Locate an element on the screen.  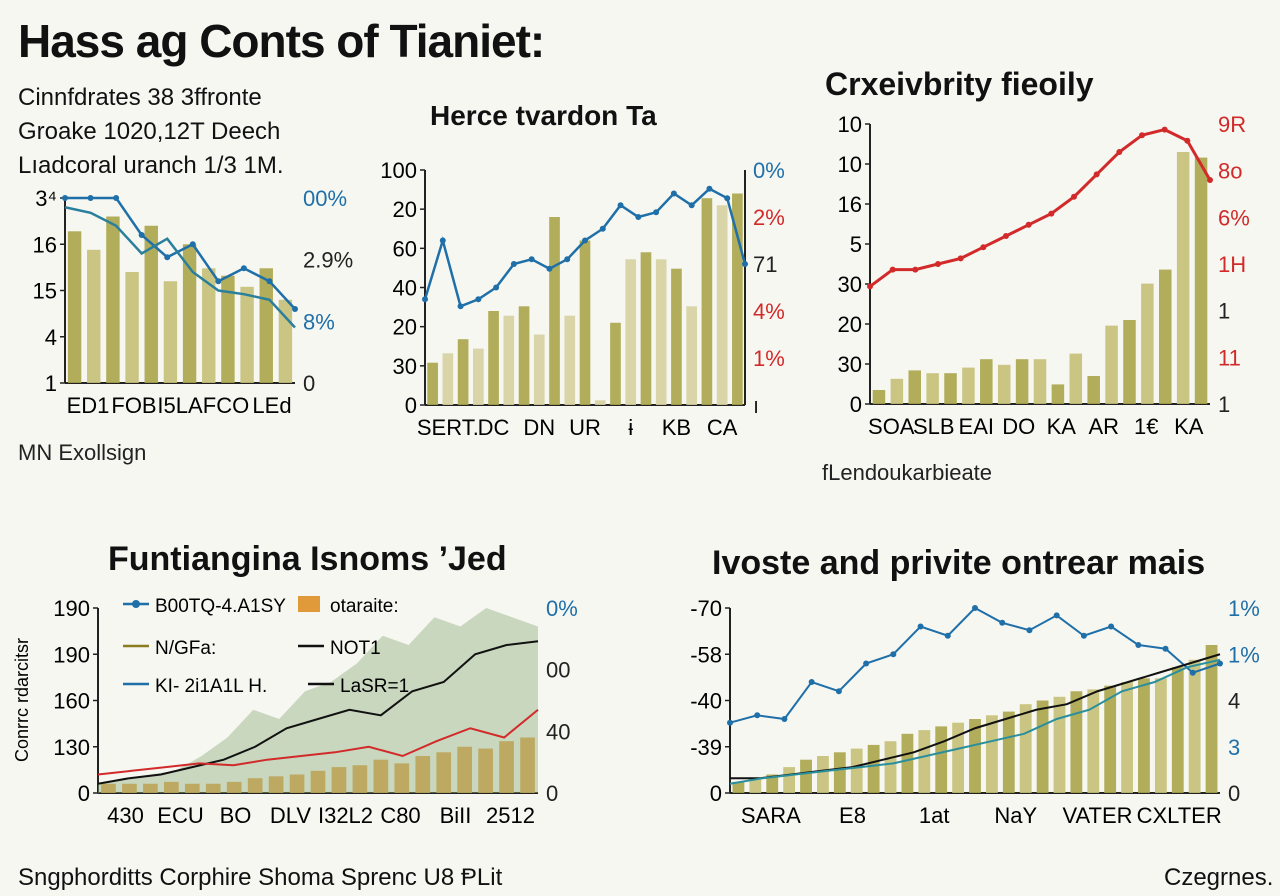
x-tick-label: BiII is located at coordinates (456, 815).